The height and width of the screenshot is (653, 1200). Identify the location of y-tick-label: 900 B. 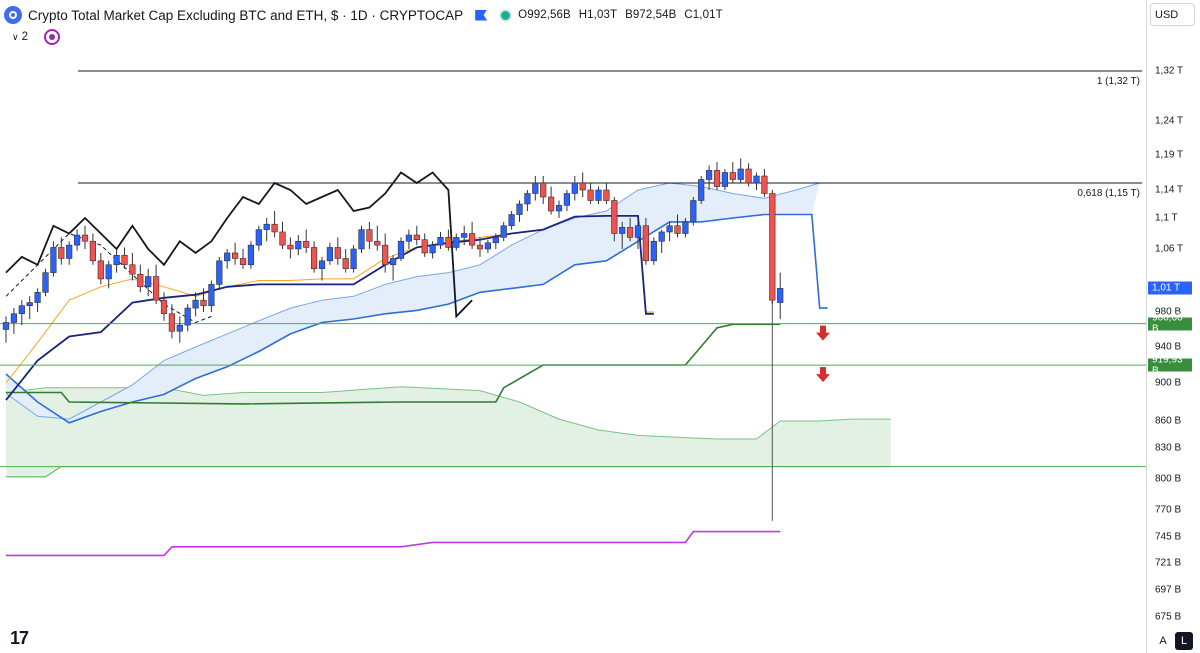
(1168, 383).